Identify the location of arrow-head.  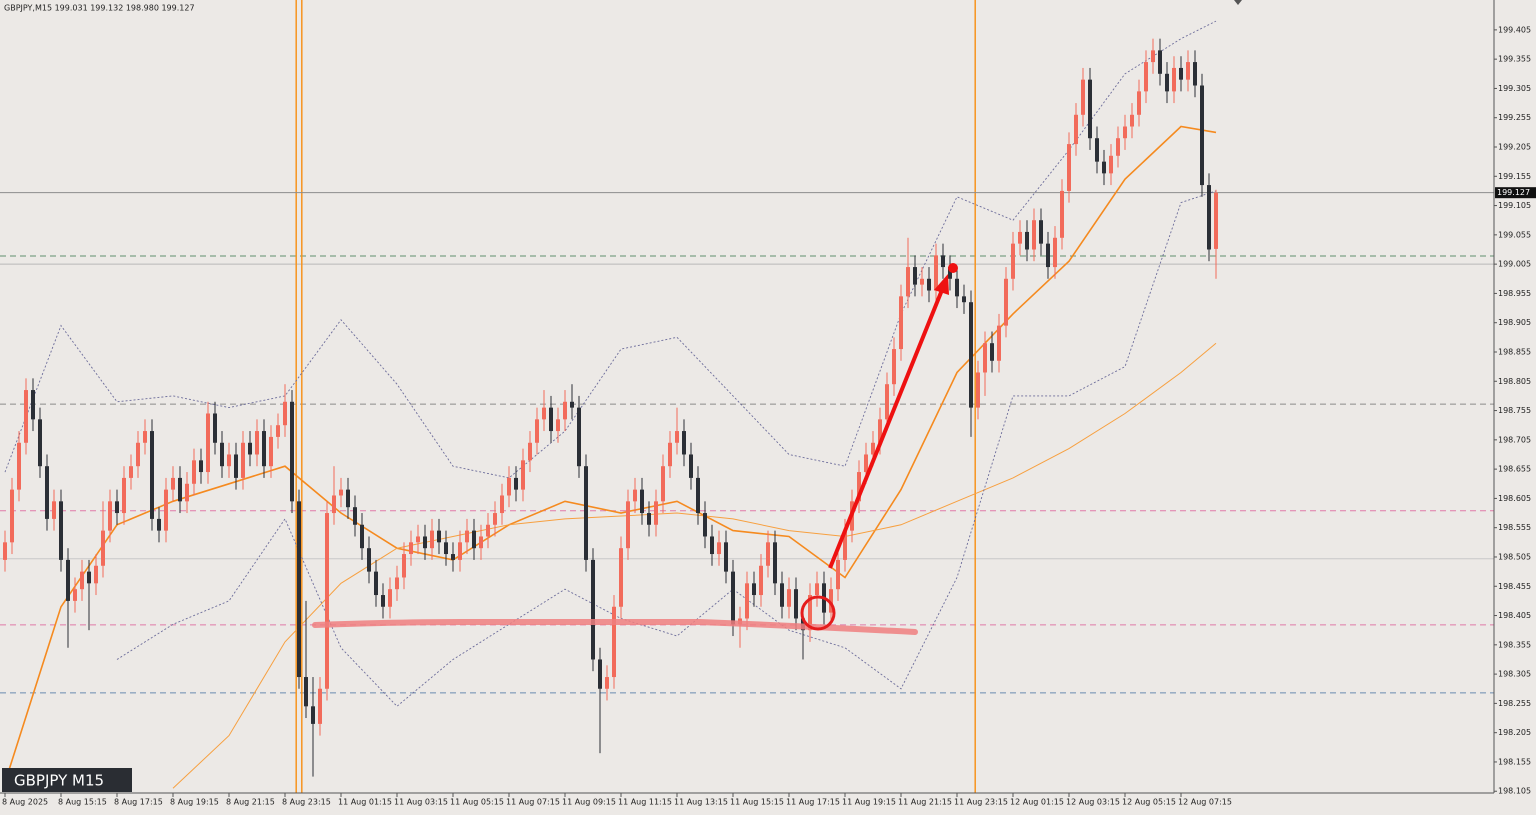
(941, 284).